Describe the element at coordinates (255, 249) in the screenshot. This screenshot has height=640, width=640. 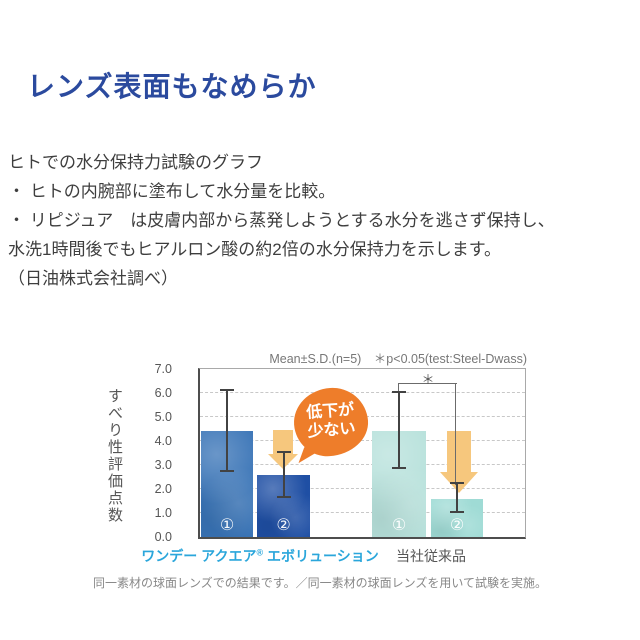
I see `description-line: 水洗1時間後でもヒアルロン酸の約2倍の水分保持力を示します。` at that location.